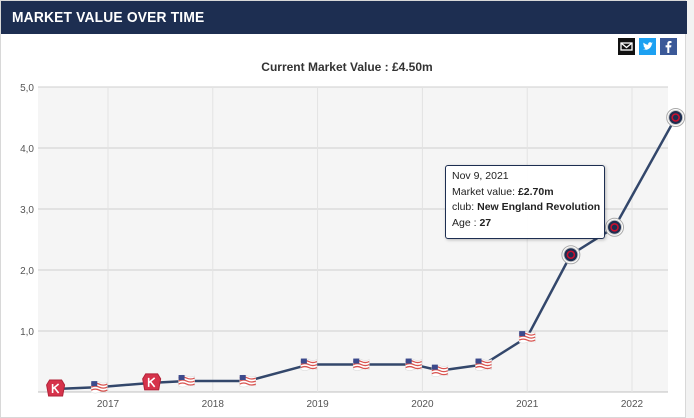 The height and width of the screenshot is (418, 694). Describe the element at coordinates (317, 404) in the screenshot. I see `x-tick-label: 2019` at that location.